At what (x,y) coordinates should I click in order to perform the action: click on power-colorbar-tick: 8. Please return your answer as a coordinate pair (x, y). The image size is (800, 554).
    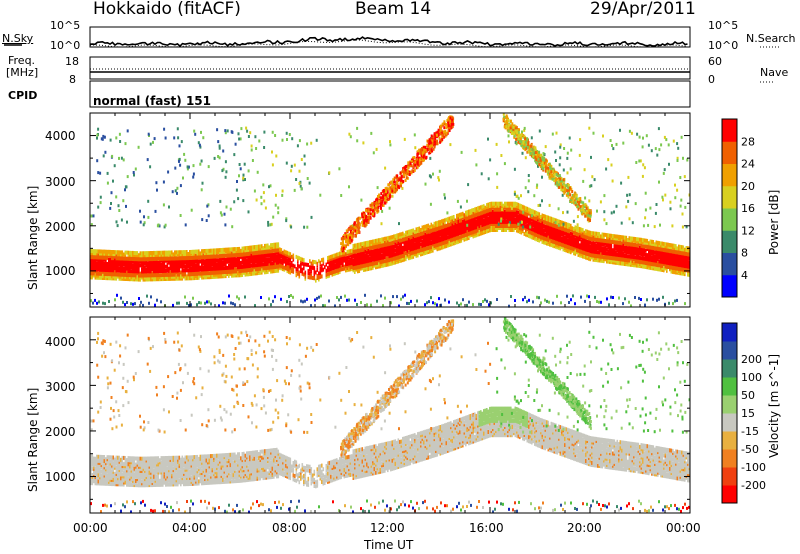
    Looking at the image, I should click on (744, 253).